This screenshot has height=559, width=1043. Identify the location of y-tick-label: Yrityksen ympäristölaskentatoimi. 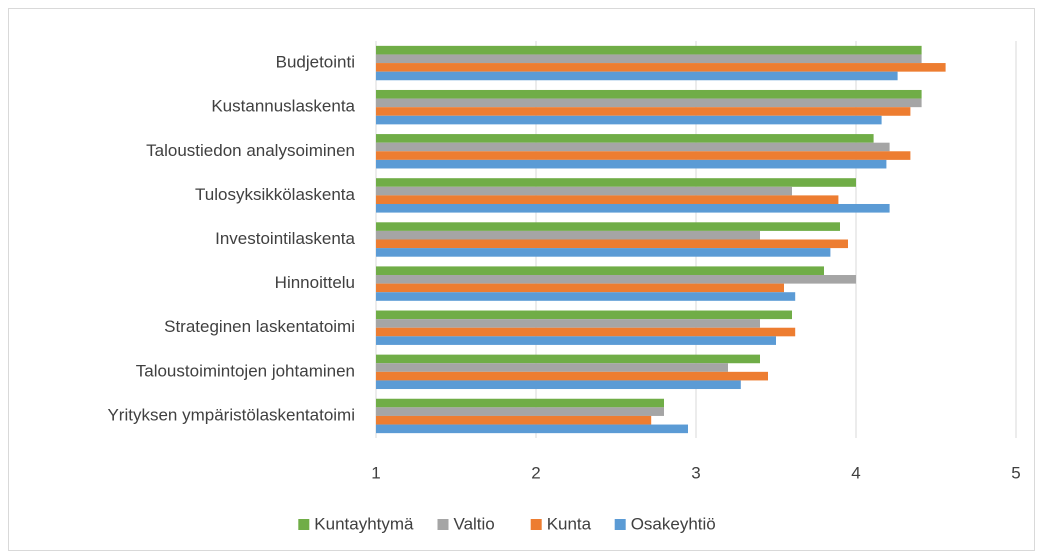
(231, 414).